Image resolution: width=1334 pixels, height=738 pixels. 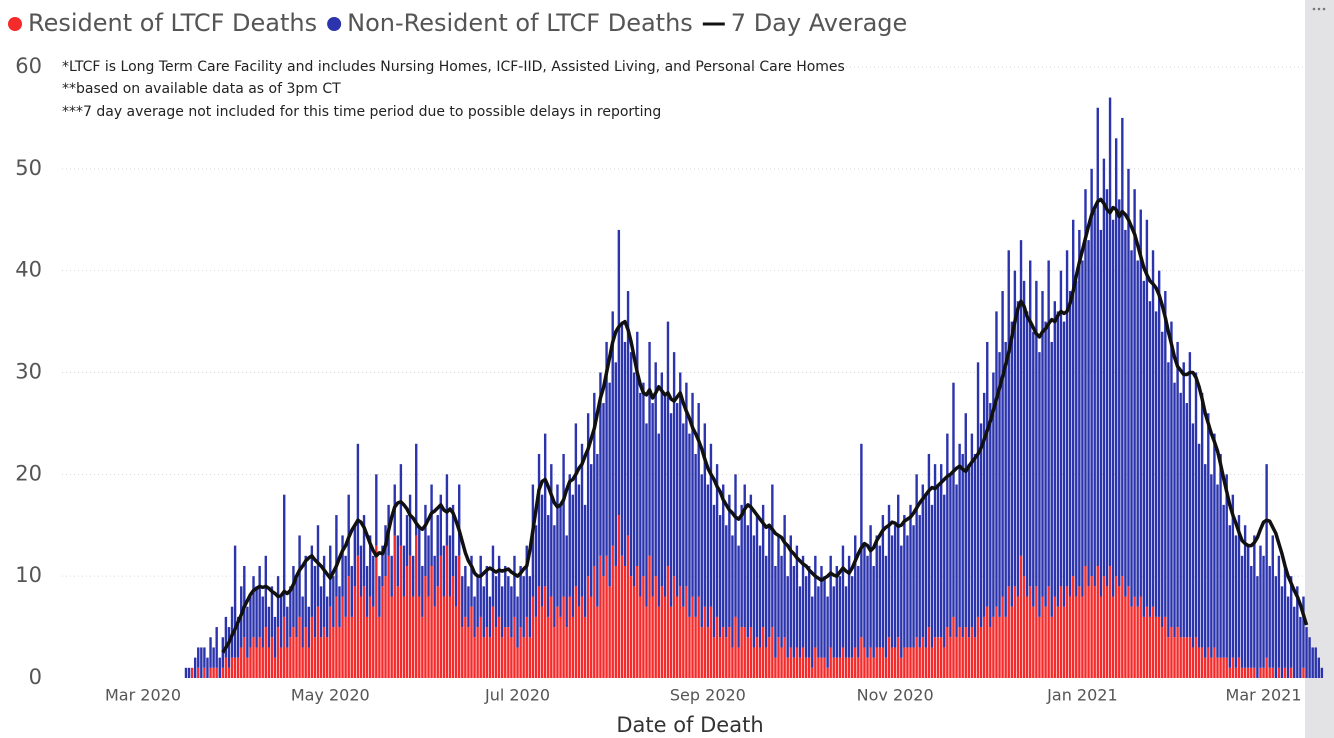 What do you see at coordinates (334, 24) in the screenshot?
I see `legend-symbol` at bounding box center [334, 24].